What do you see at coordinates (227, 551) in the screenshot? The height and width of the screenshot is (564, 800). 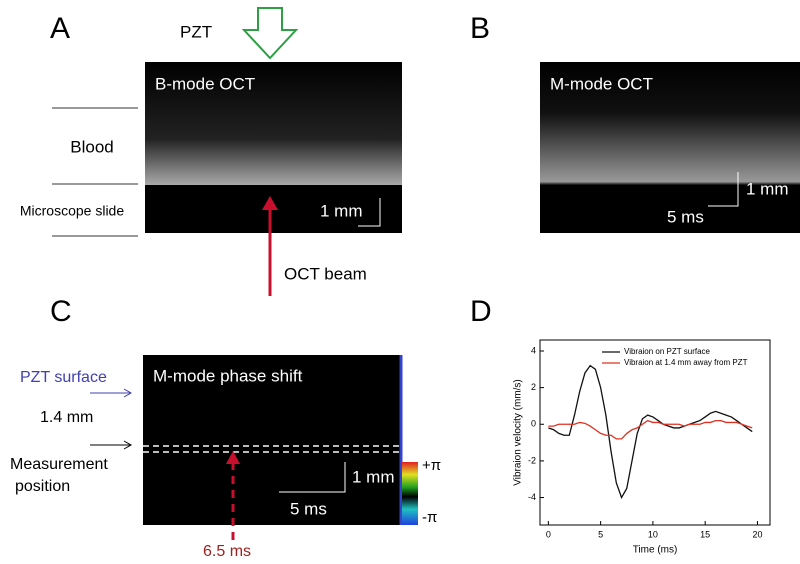 I see `time-label: 6.5 ms` at bounding box center [227, 551].